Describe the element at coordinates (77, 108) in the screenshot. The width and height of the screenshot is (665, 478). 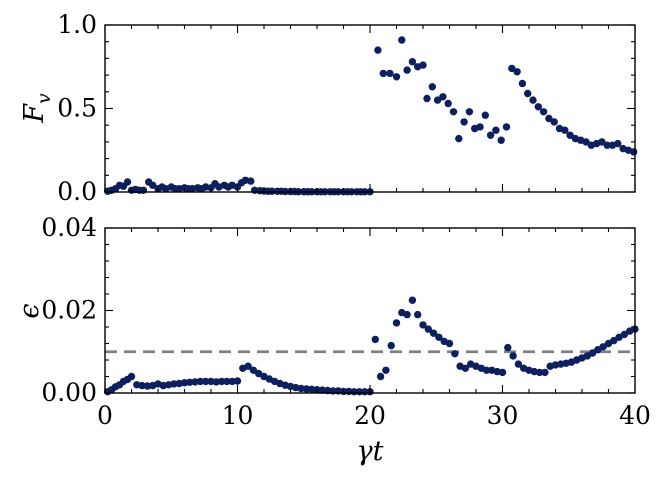
I see `top-y-tick-label: 0.5` at that location.